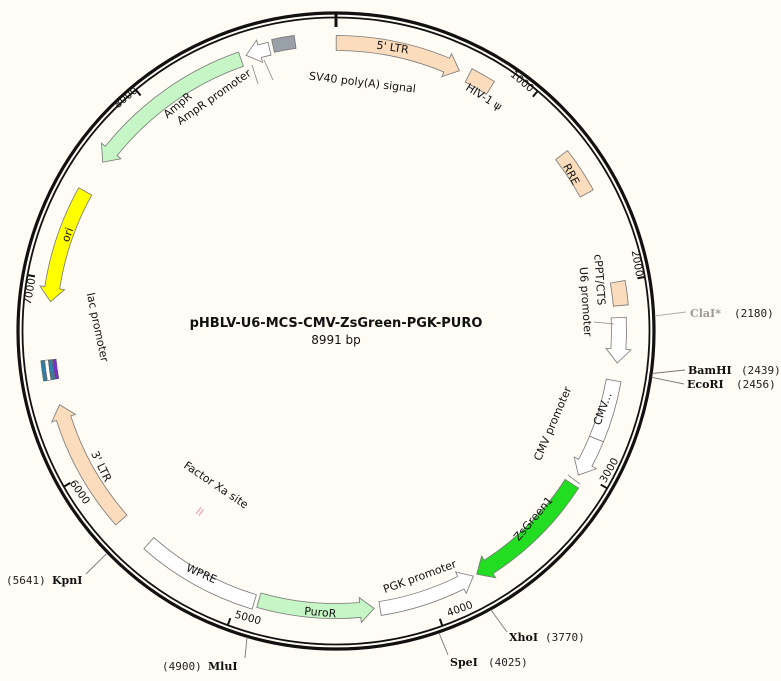 This screenshot has height=681, width=781. I want to click on feature-ori: ori, so click(66, 245).